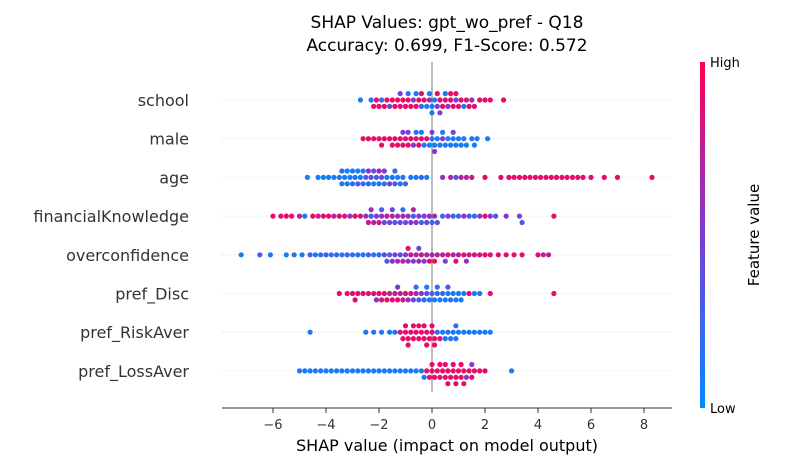 This screenshot has width=800, height=470. Describe the element at coordinates (446, 46) in the screenshot. I see `chart-title-line2: Accuracy: 0.699, F1-Score: 0.572` at that location.